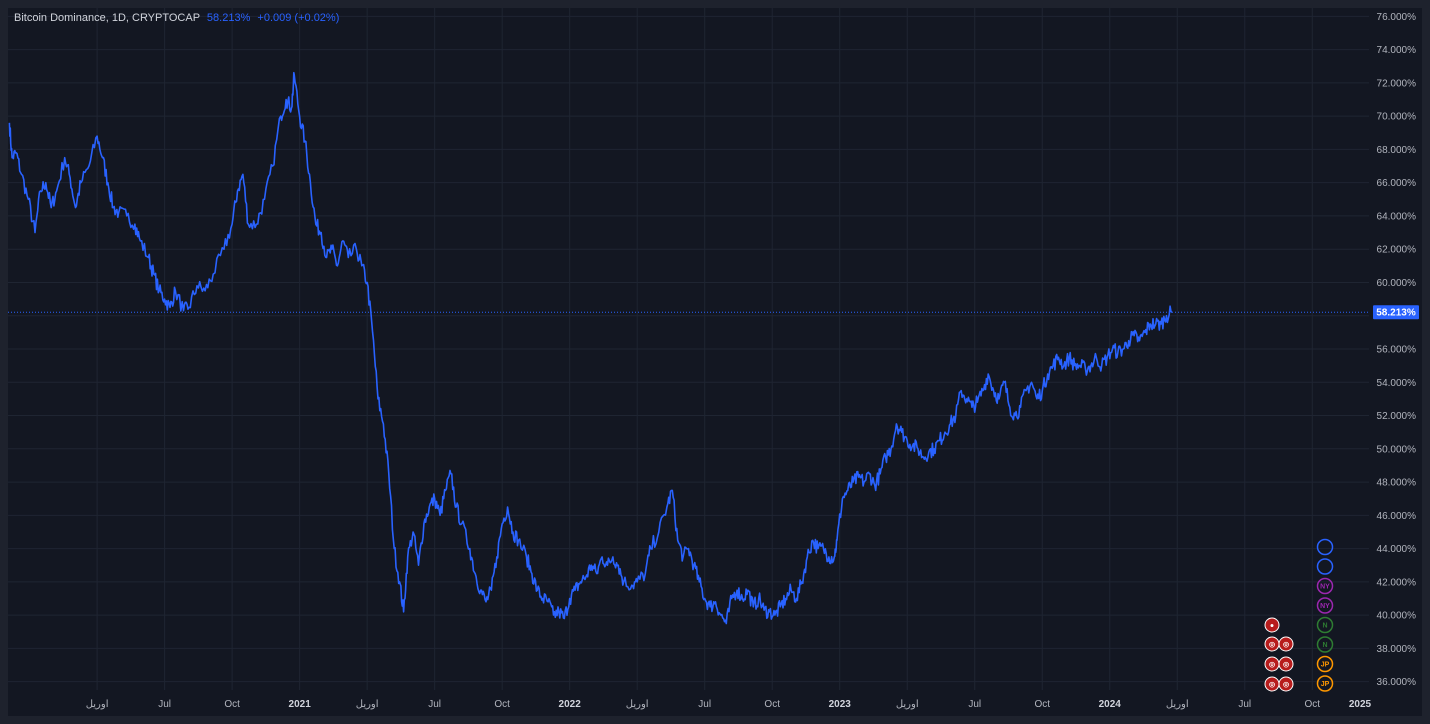 Image resolution: width=1430 pixels, height=724 pixels. I want to click on legend-last-value: 58.213%, so click(228, 18).